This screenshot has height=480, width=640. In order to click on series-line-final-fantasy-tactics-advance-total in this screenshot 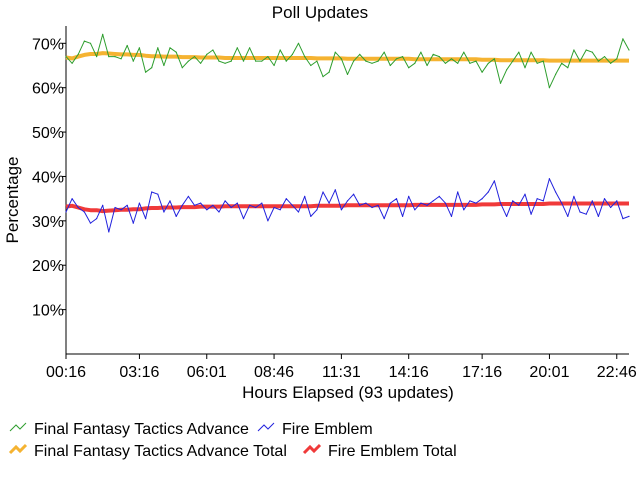, I will do `click(347, 57)`.